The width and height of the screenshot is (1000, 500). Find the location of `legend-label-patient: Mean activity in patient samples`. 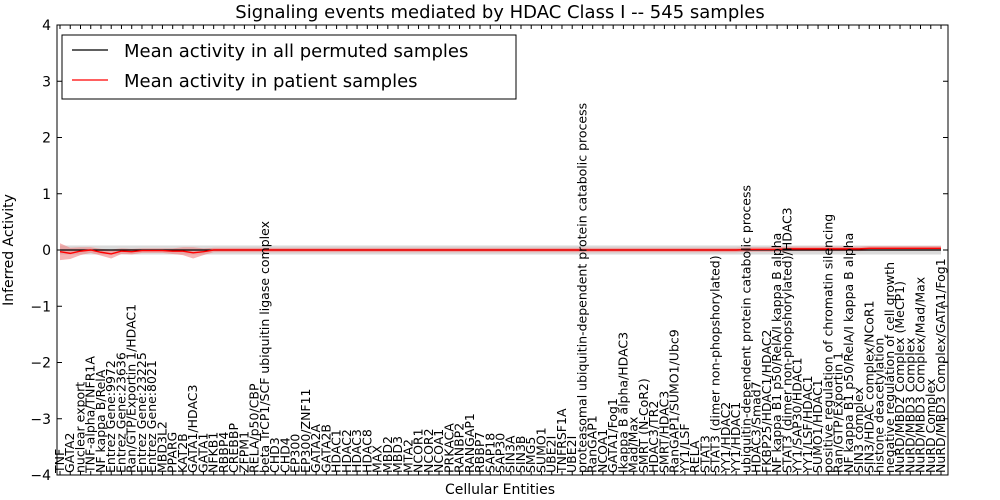

legend-label-patient: Mean activity in patient samples is located at coordinates (271, 81).